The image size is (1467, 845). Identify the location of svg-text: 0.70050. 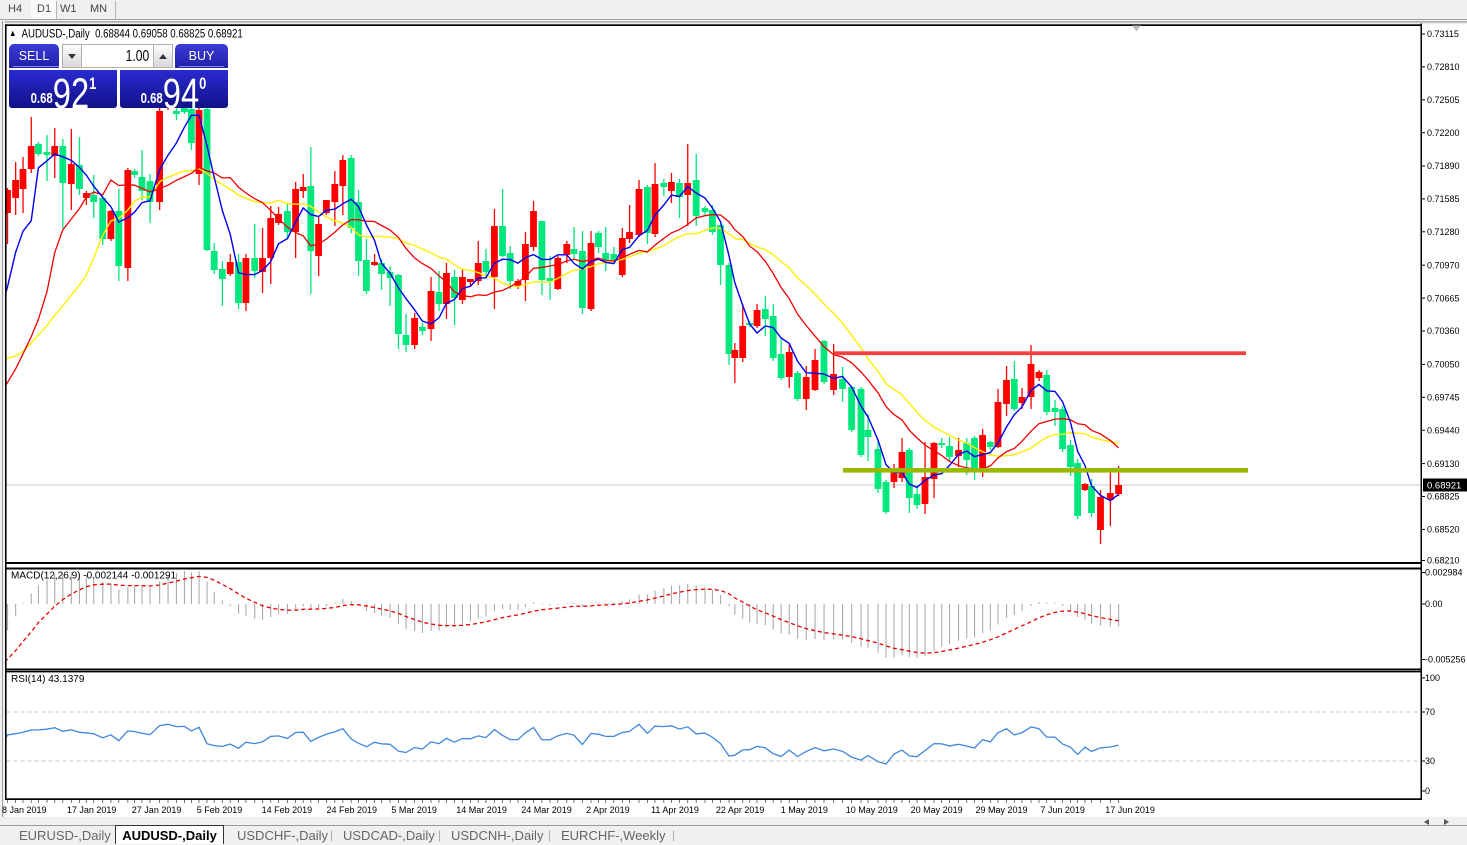
(1443, 365).